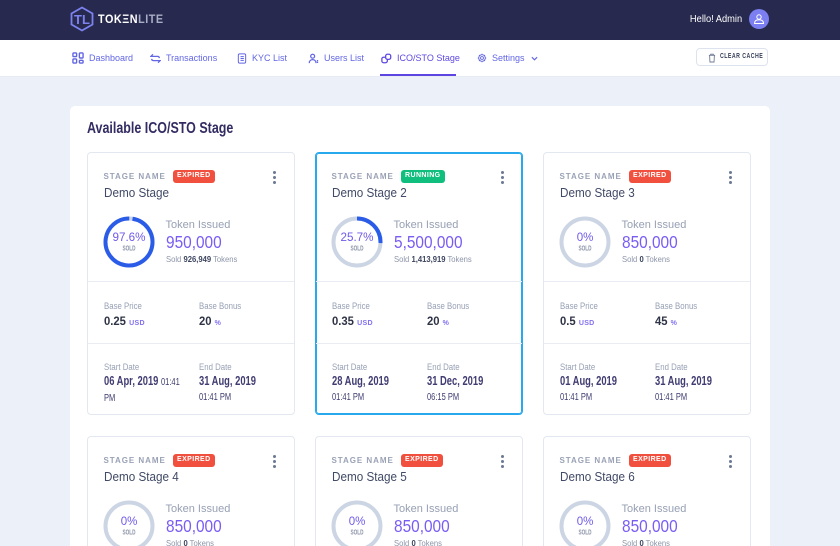 This screenshot has height=546, width=840. I want to click on svg-text: TL, so click(82, 19).